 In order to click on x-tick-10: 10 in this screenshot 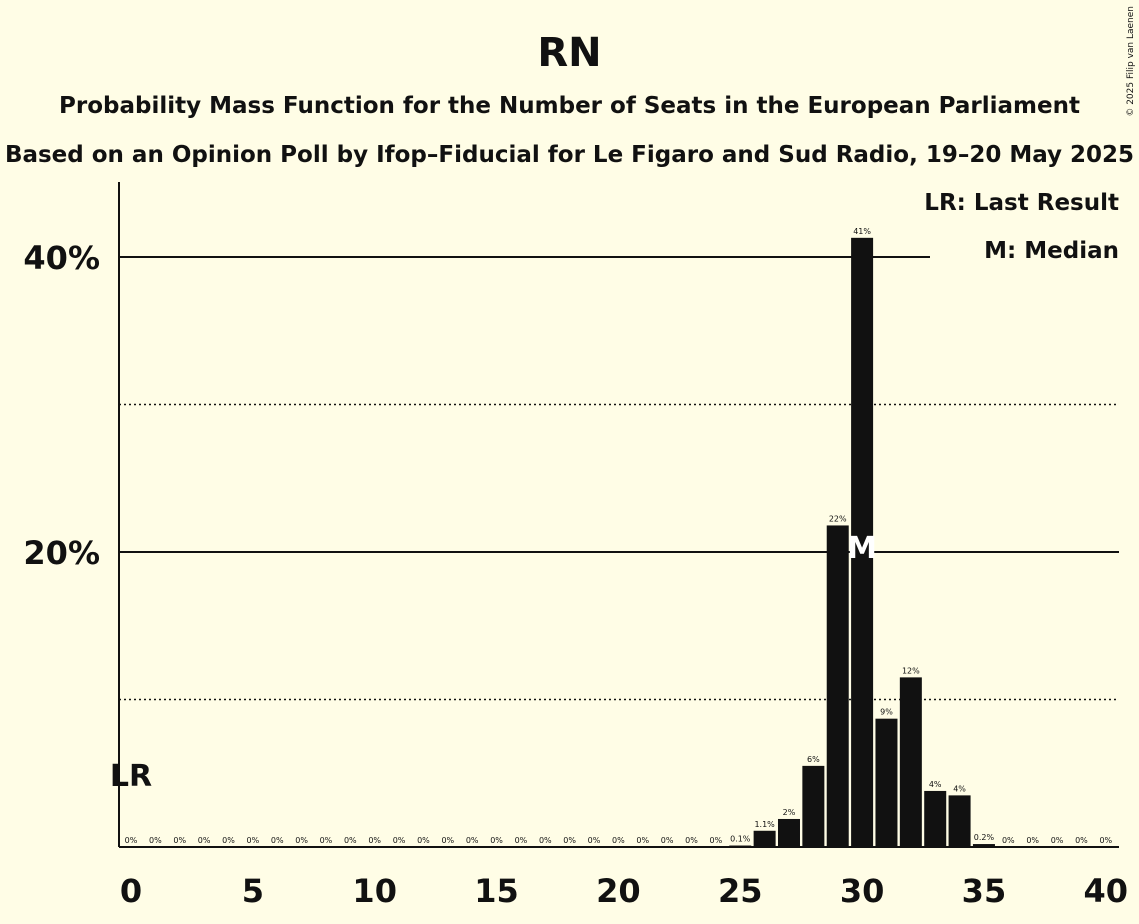, I will do `click(374, 891)`.